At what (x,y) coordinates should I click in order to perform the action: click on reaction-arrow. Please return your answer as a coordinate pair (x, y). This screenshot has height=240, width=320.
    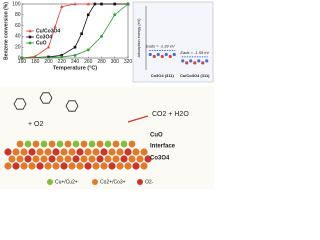
    Looking at the image, I should click on (138, 119).